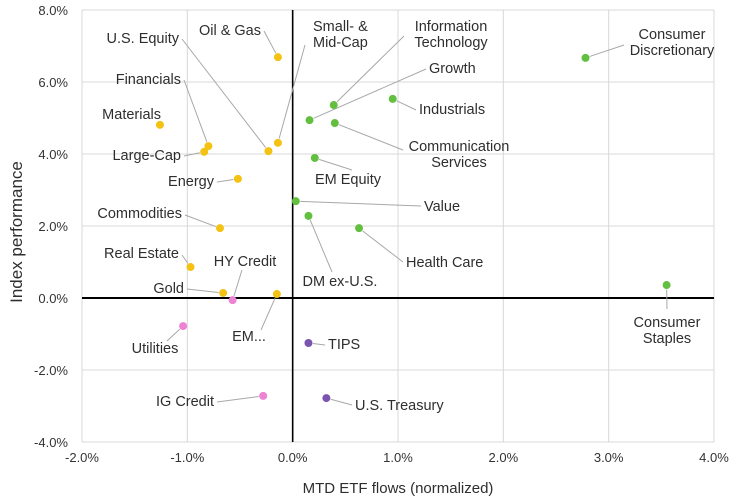 This screenshot has height=500, width=740. What do you see at coordinates (277, 142) in the screenshot?
I see `point-small-mid-cap` at bounding box center [277, 142].